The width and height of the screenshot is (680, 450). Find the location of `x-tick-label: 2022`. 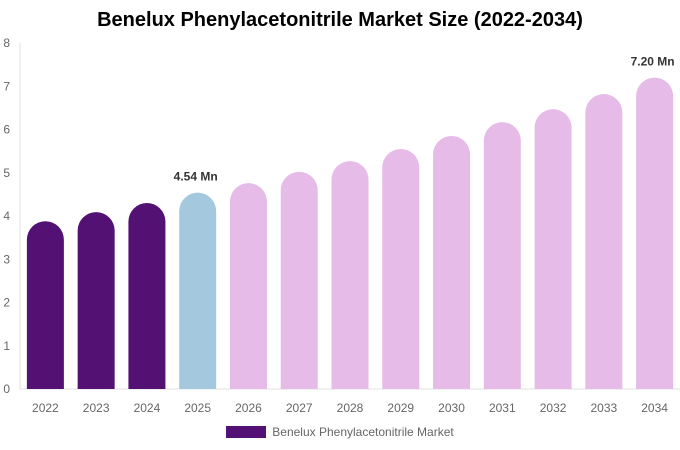

x-tick-label: 2022 is located at coordinates (45, 408).